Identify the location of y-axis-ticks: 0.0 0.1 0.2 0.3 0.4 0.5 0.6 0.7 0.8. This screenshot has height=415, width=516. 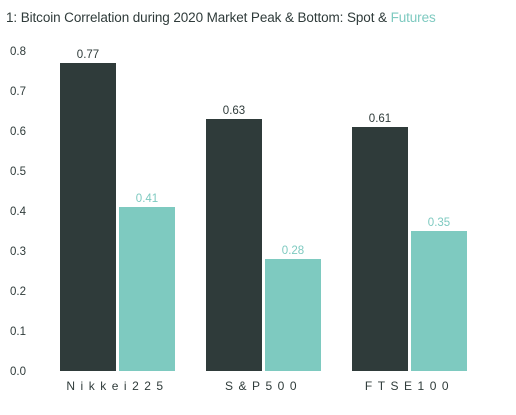
(18, 212).